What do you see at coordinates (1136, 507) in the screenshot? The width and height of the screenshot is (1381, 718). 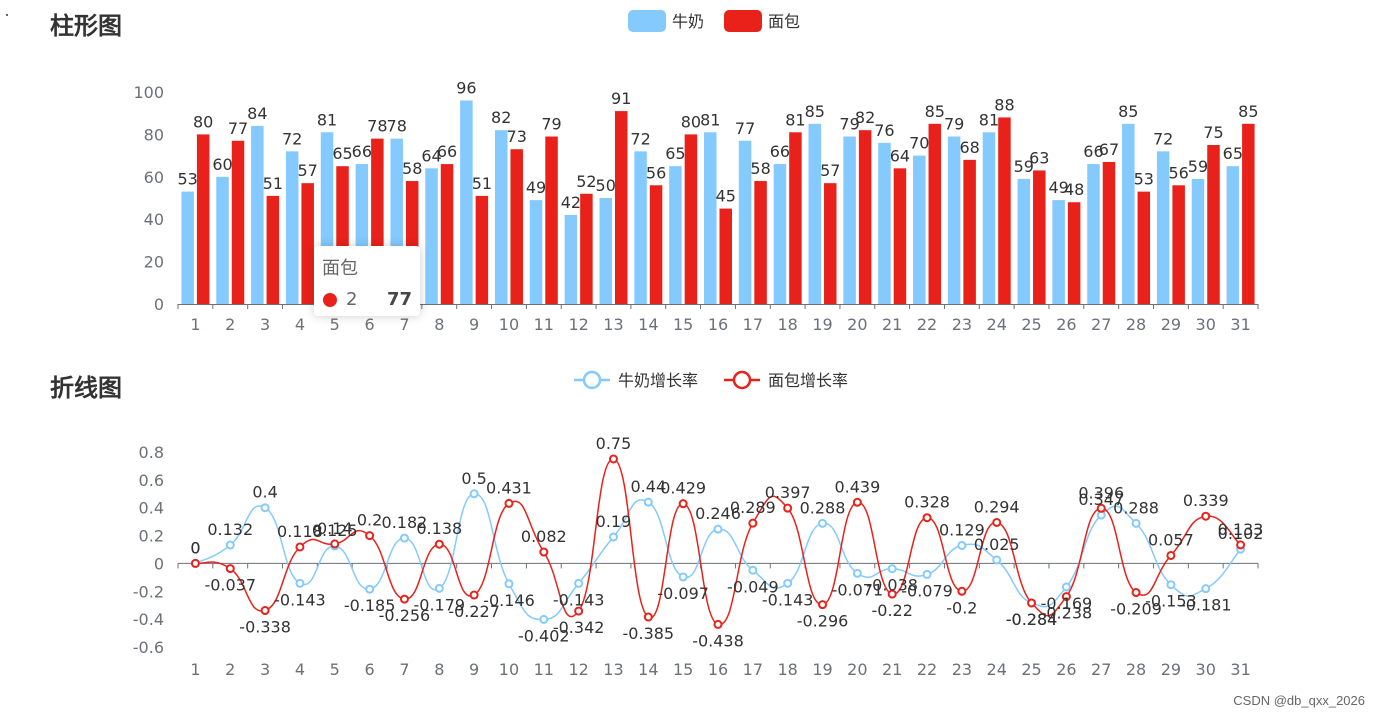 I see `point-value-label: 0.288` at bounding box center [1136, 507].